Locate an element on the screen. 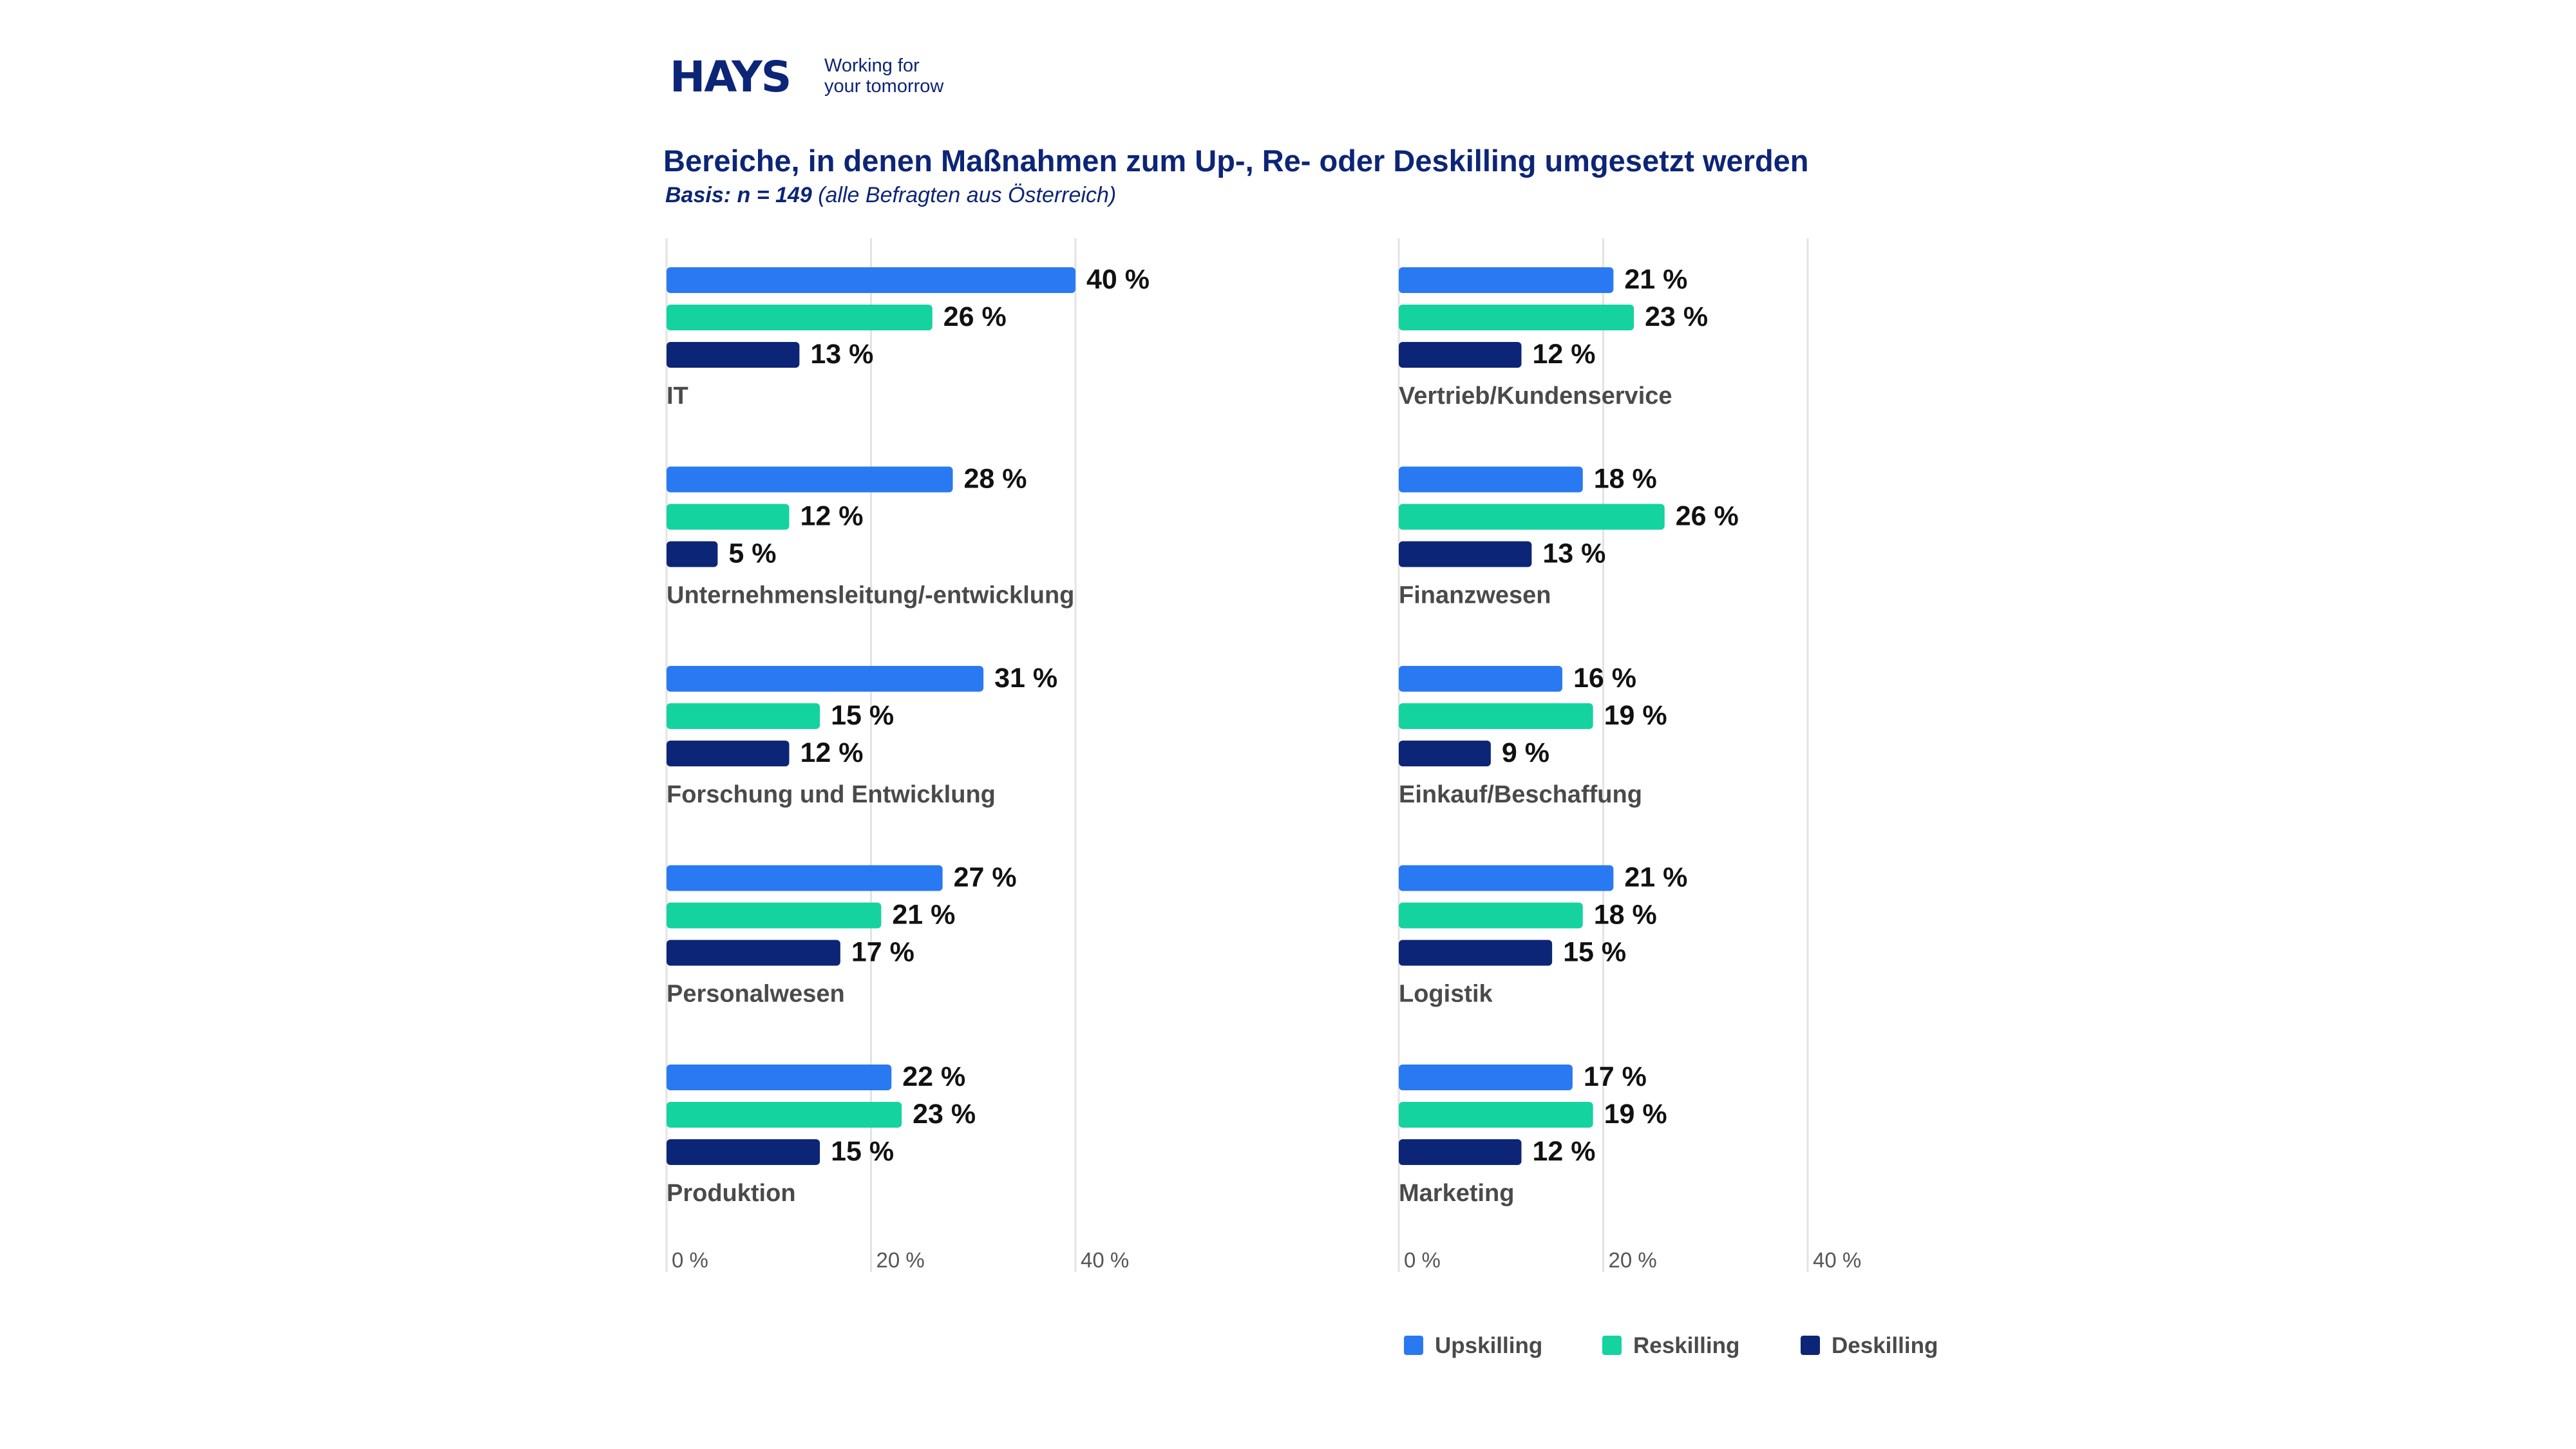 The height and width of the screenshot is (1449, 2576). bar-deskilling-forschung-und-entwicklung is located at coordinates (728, 753).